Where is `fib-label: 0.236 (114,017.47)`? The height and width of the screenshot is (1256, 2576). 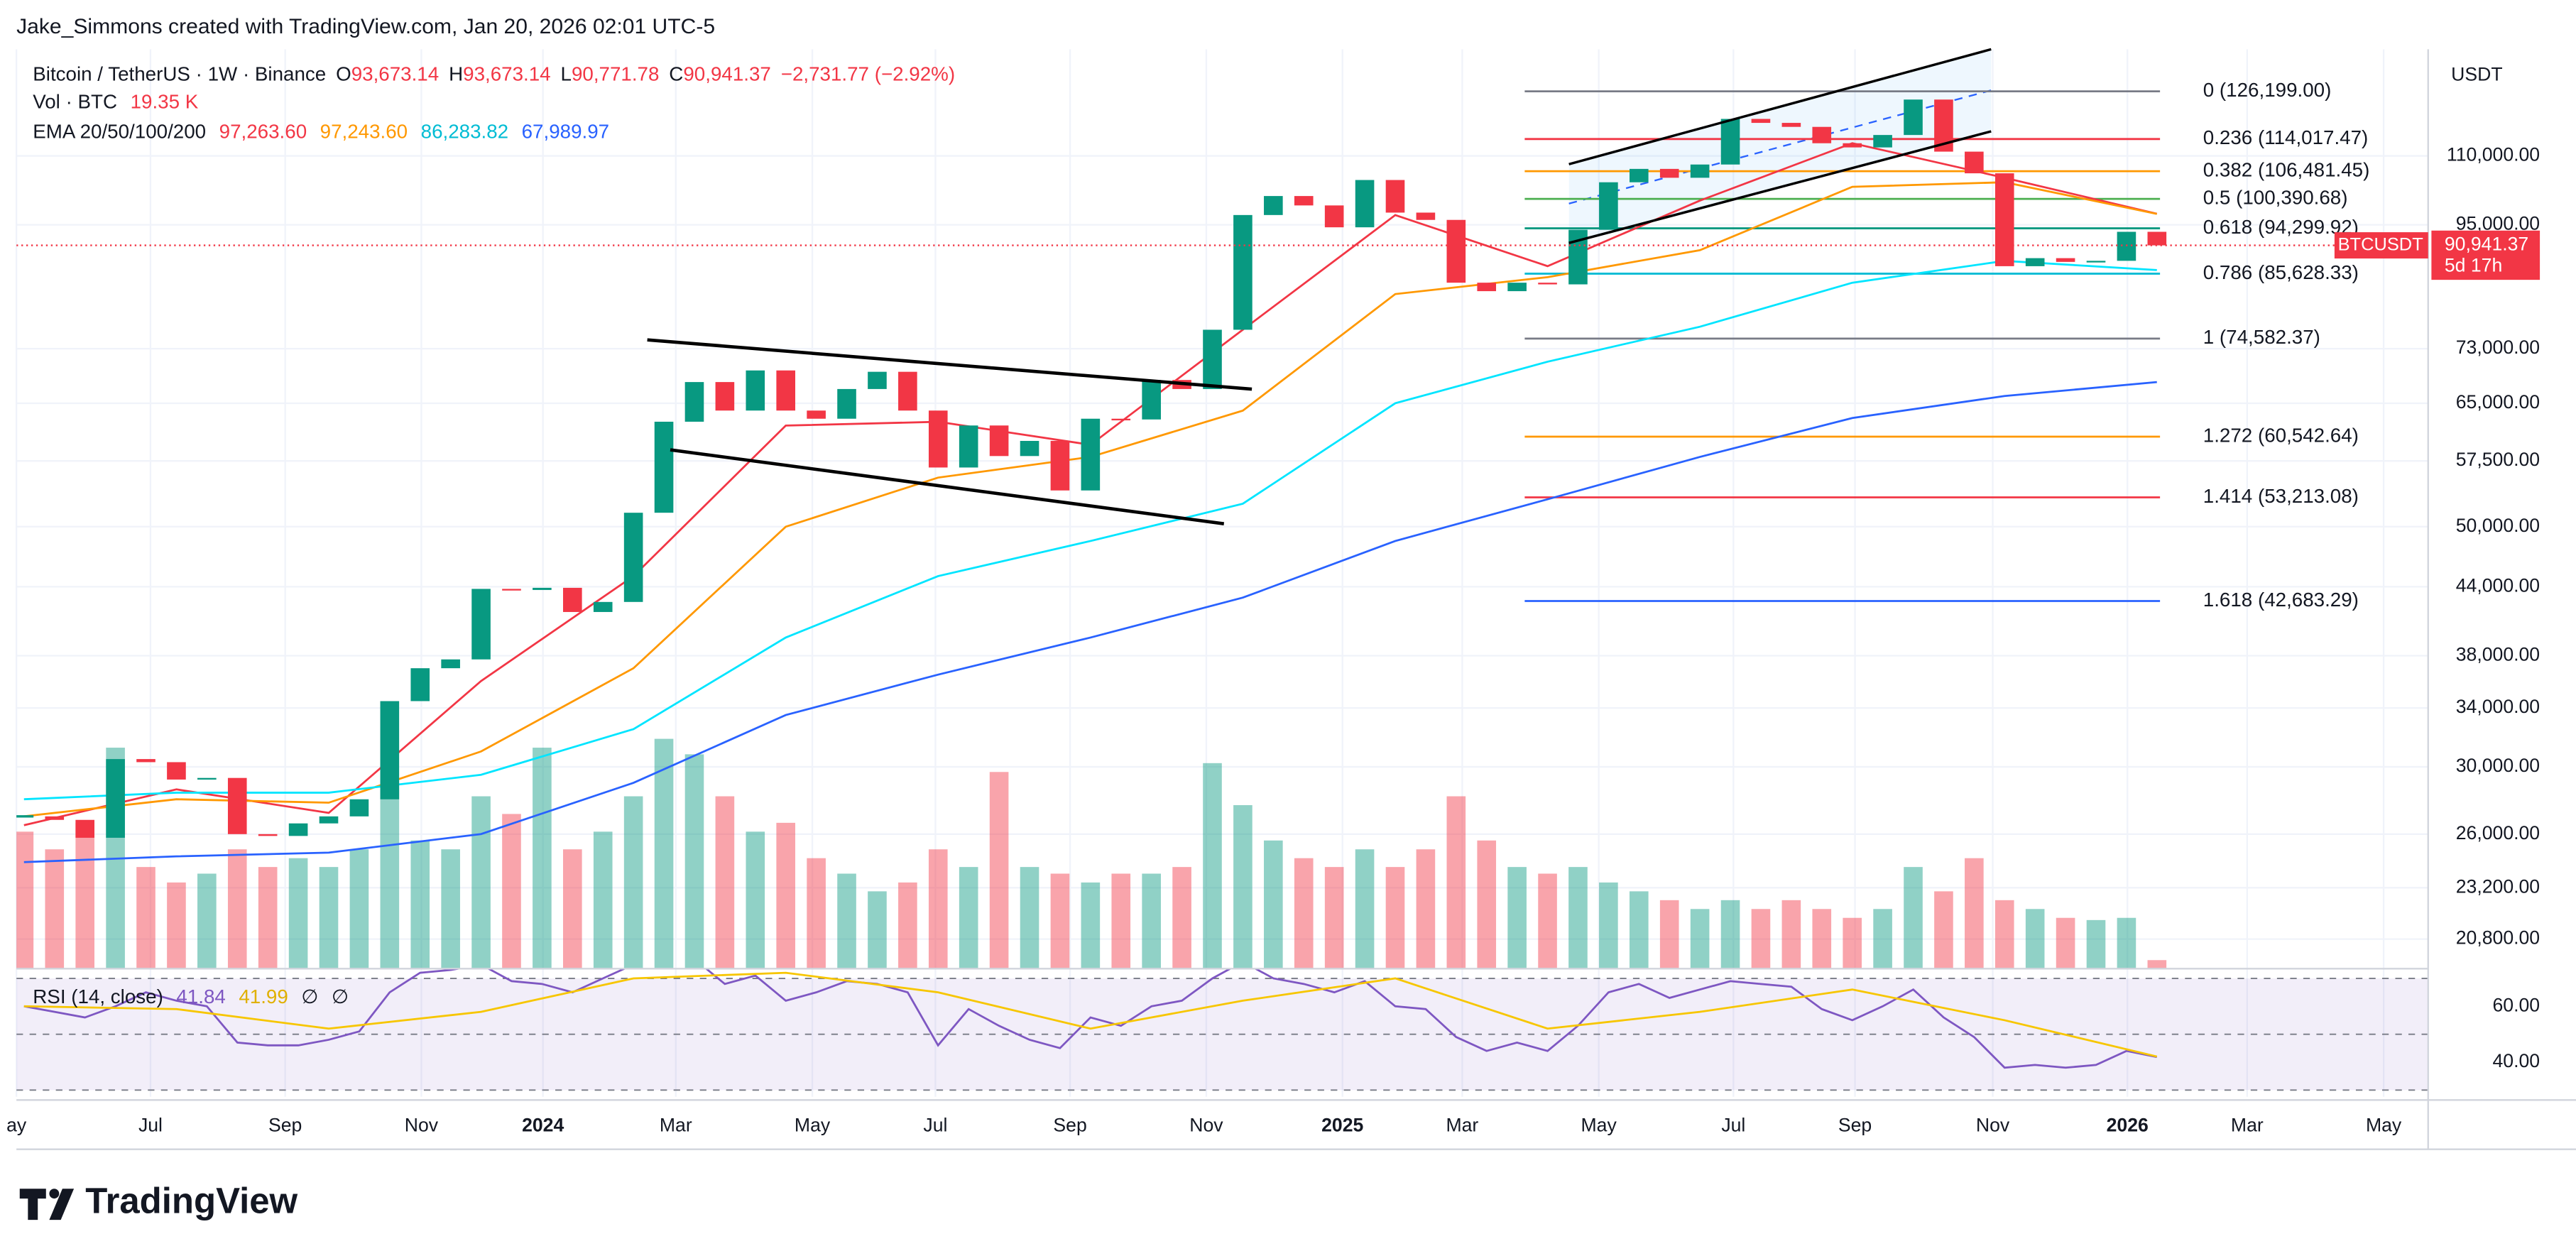
fib-label: 0.236 (114,017.47) is located at coordinates (2286, 137).